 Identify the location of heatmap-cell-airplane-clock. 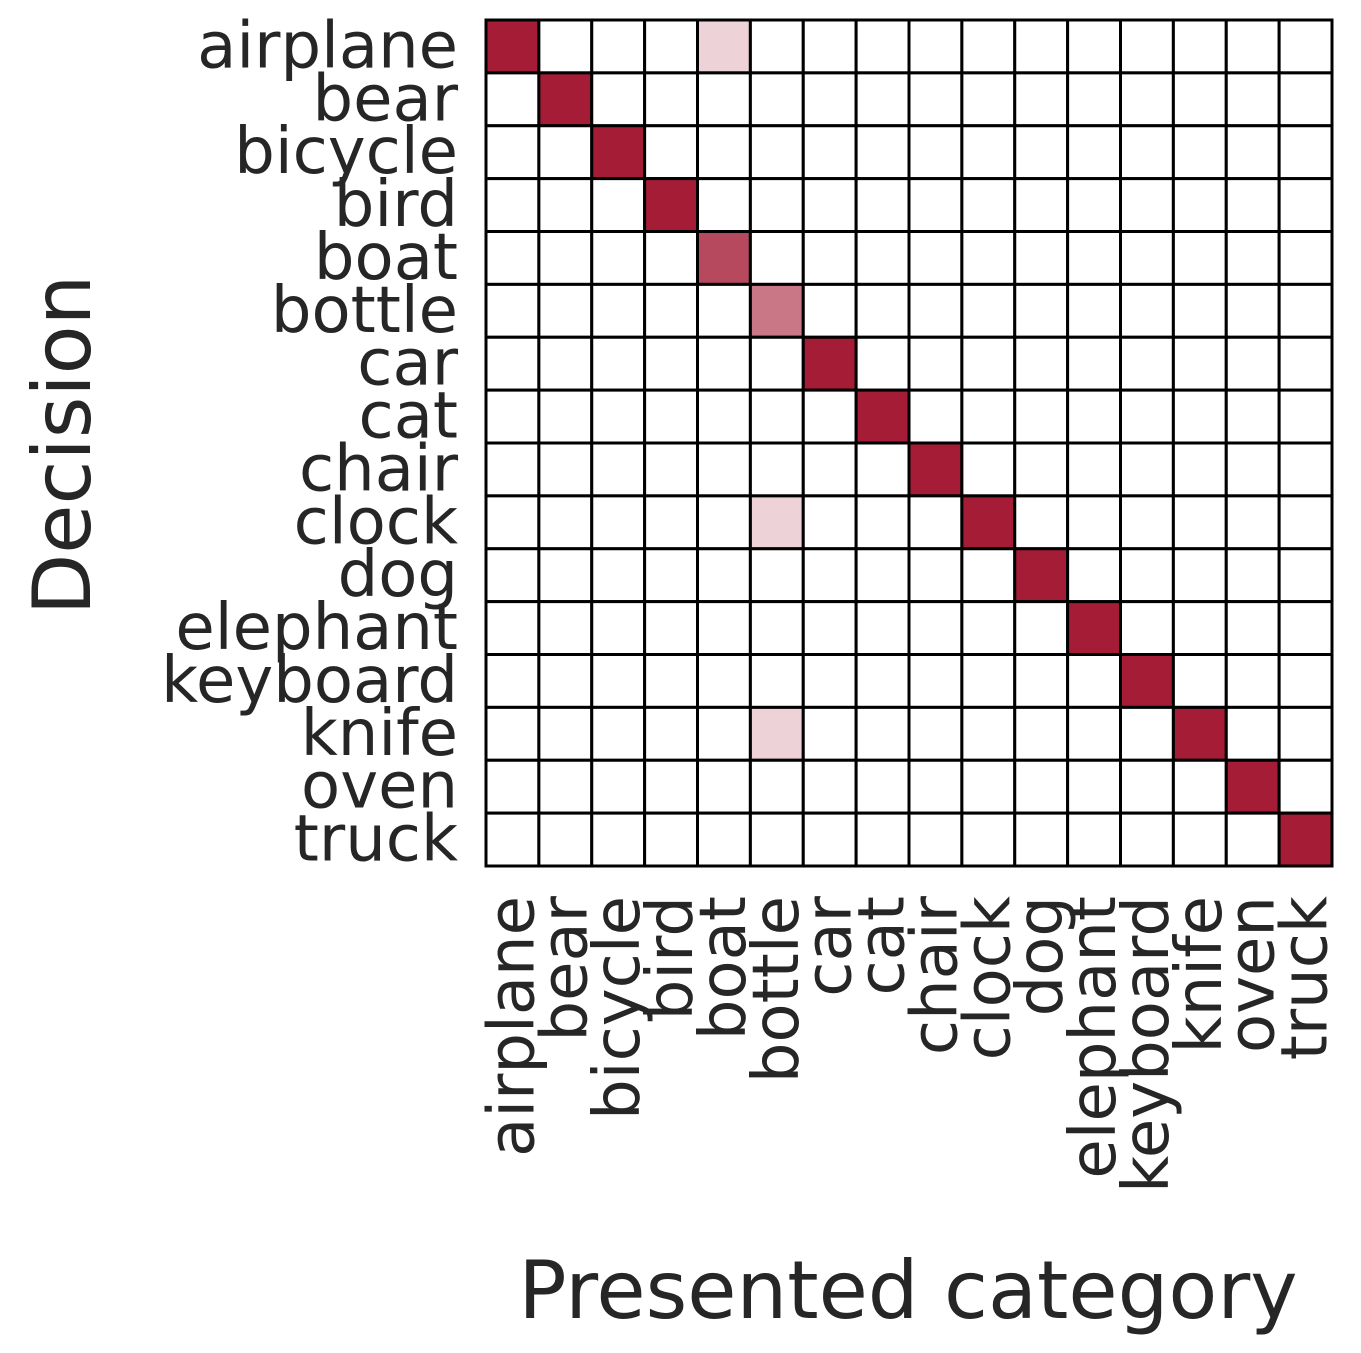
(988, 46).